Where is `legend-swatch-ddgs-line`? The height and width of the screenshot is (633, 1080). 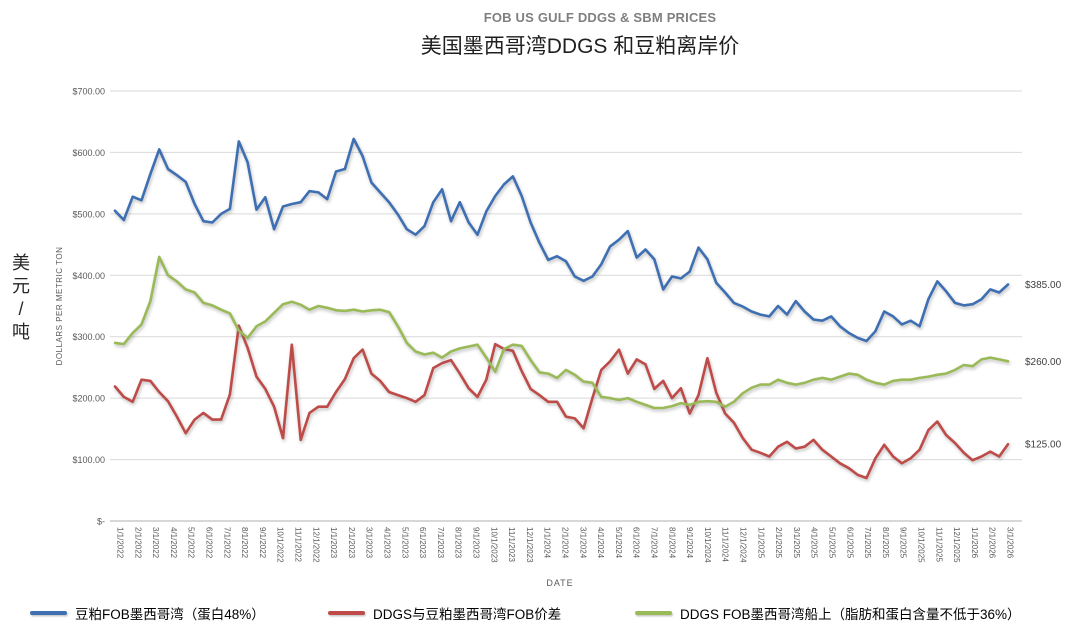 legend-swatch-ddgs-line is located at coordinates (653, 613).